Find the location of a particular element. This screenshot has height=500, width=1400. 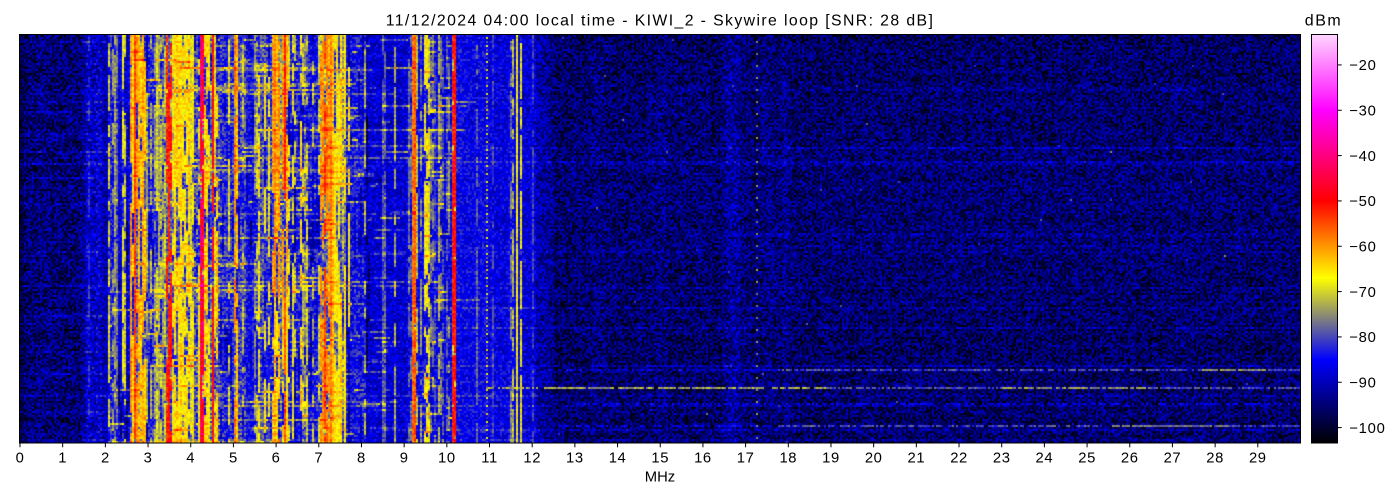

svg-text: −80 is located at coordinates (1363, 338).